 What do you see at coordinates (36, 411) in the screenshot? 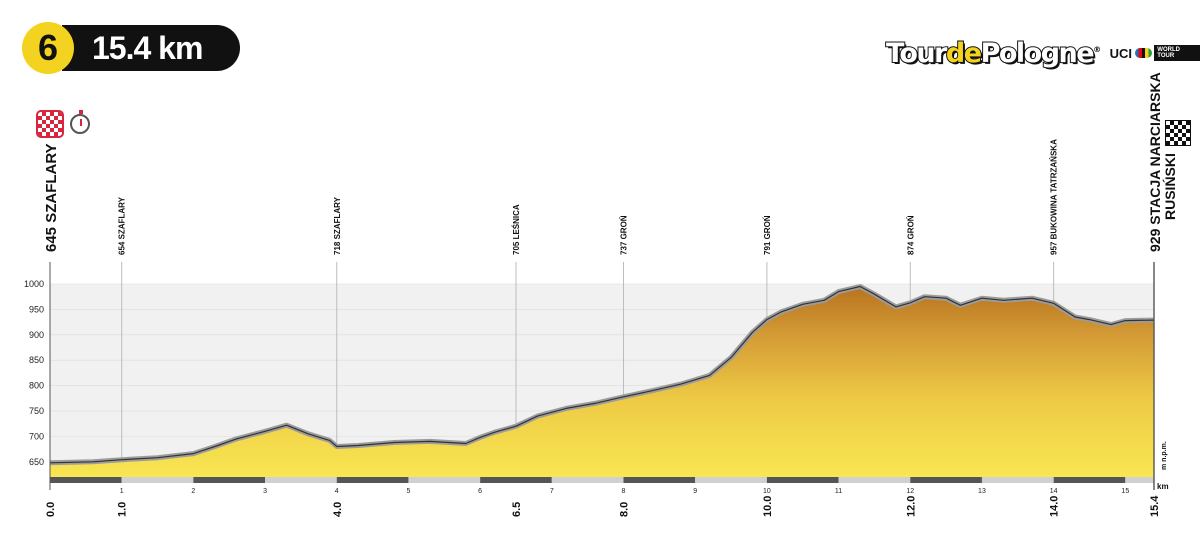
I see `y-tick-label: 750` at bounding box center [36, 411].